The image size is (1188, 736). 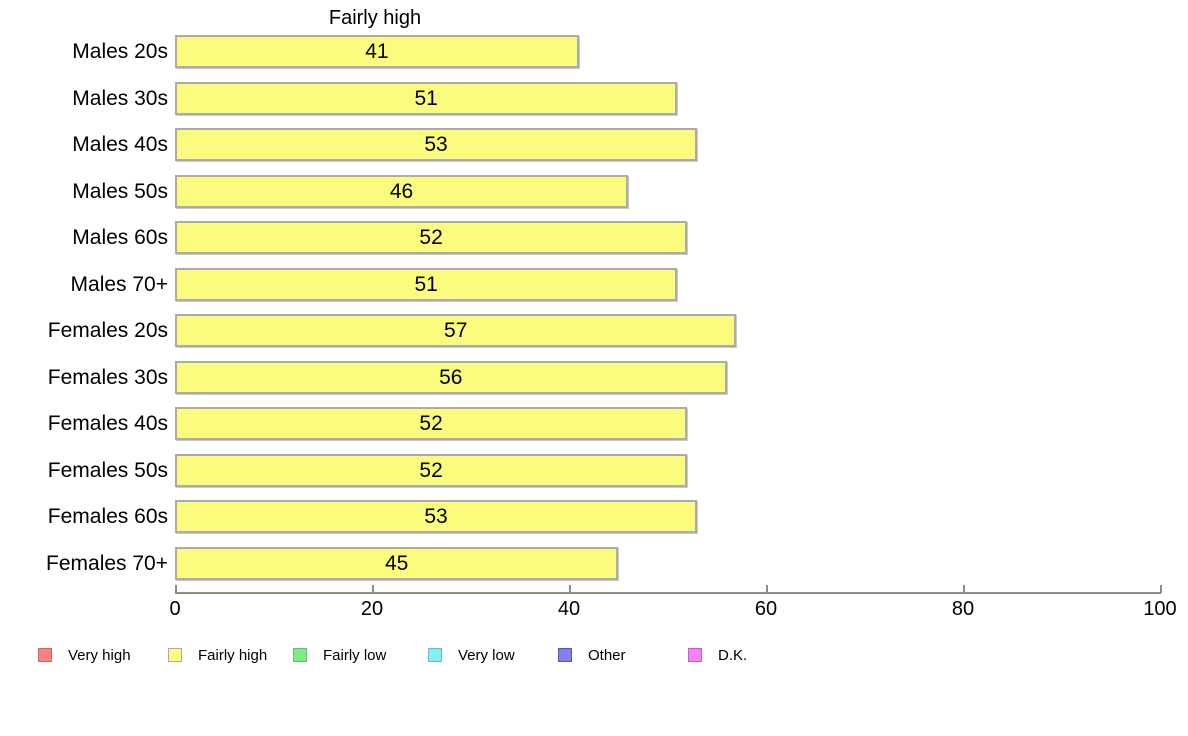 I want to click on category-label: Females 70+, so click(x=107, y=563).